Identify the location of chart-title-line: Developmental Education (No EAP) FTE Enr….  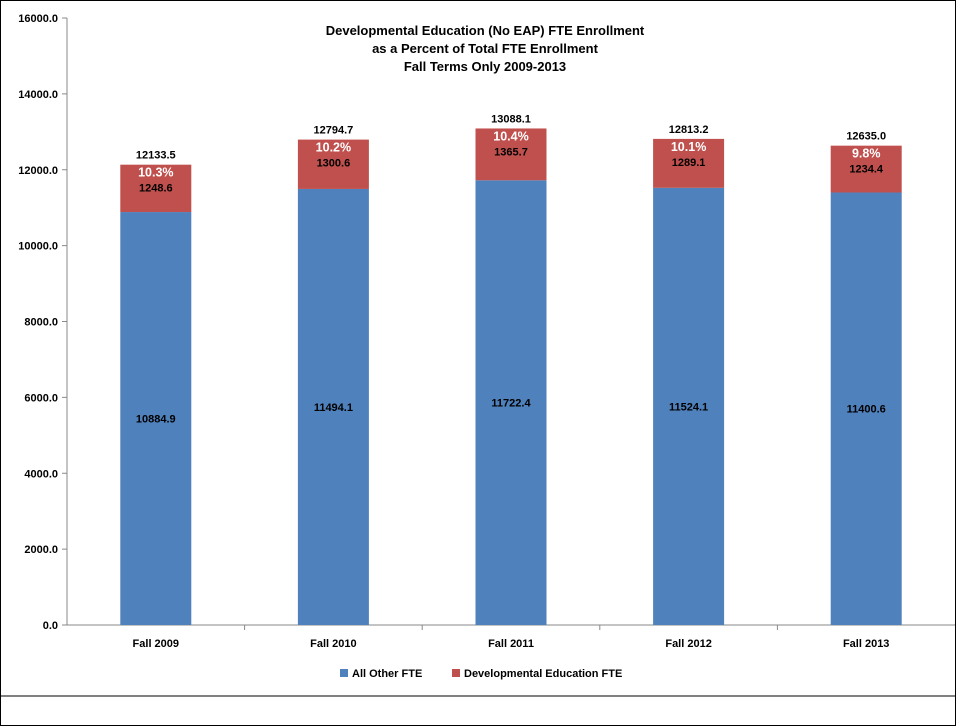
(485, 30).